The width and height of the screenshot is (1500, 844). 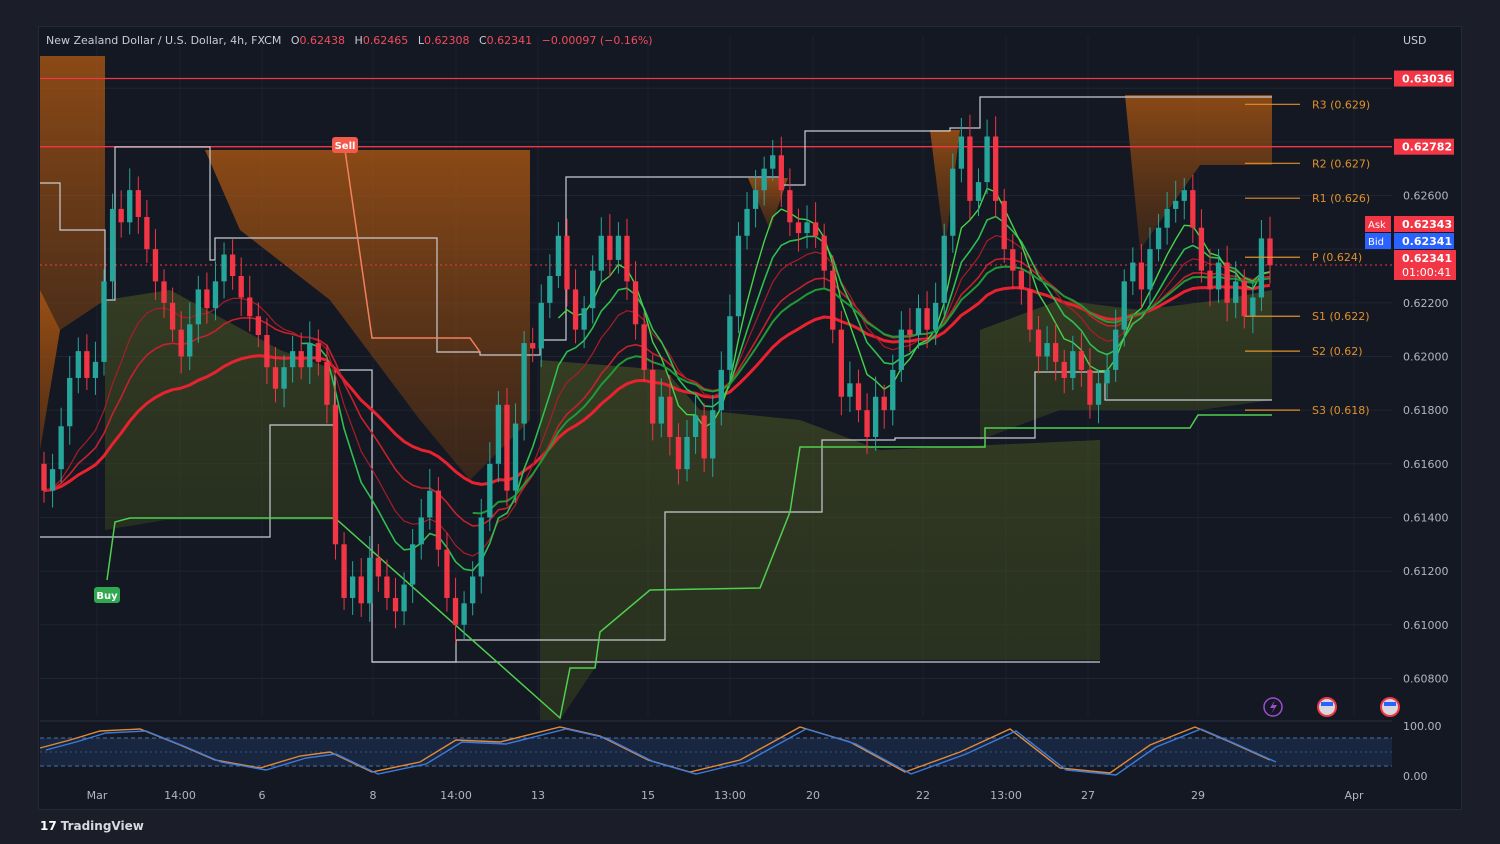 I want to click on flag-event-icon, so click(x=1390, y=707).